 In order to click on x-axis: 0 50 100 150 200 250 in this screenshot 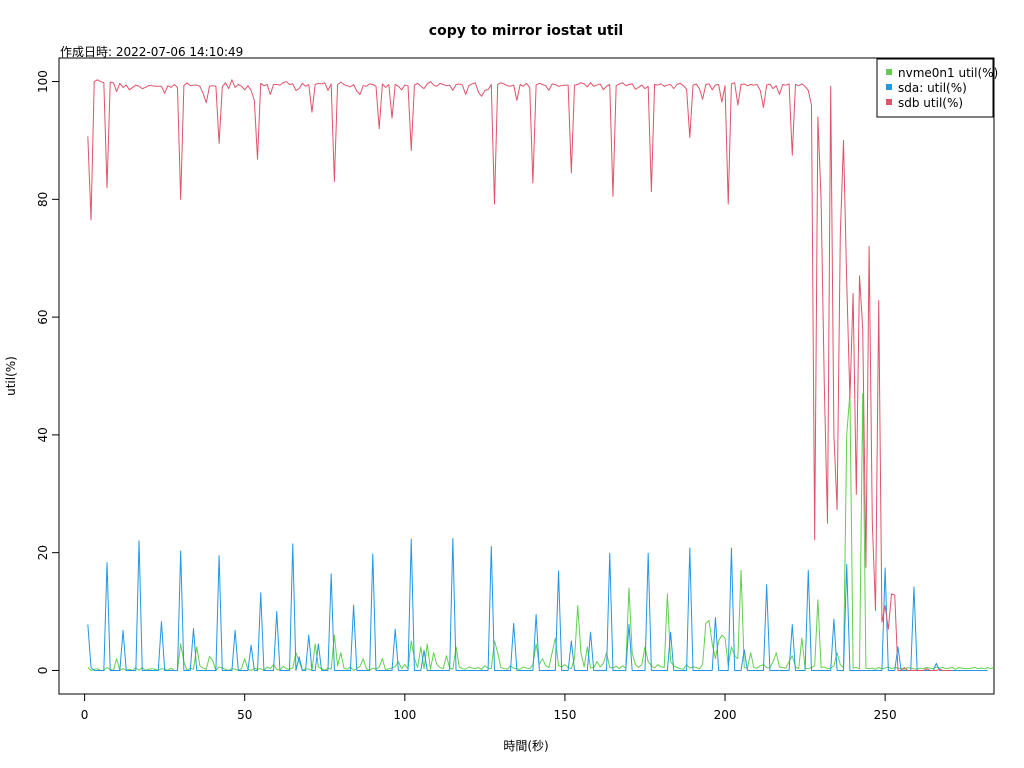, I will do `click(489, 707)`.